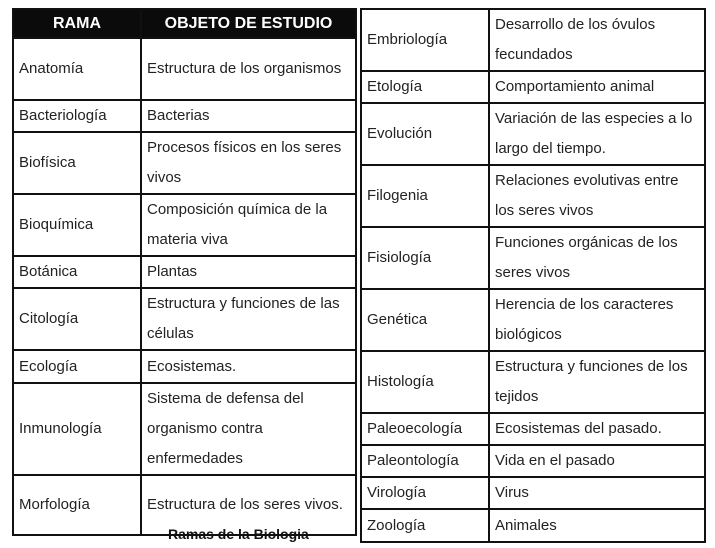 Image resolution: width=715 pixels, height=548 pixels. I want to click on rama-cell: Filogenia, so click(425, 196).